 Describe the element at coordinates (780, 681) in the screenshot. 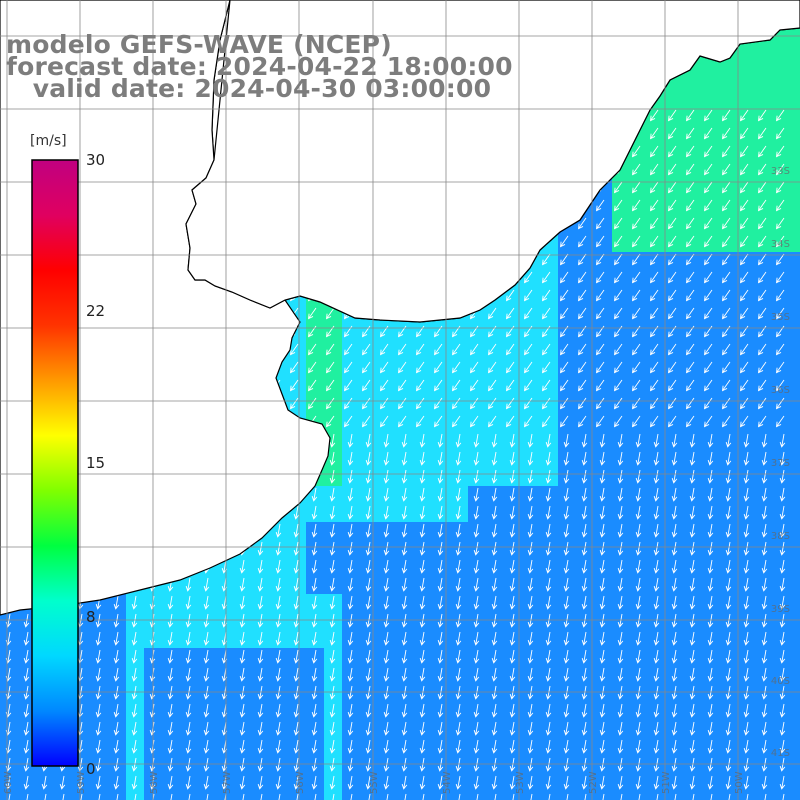

I see `lat-label: 40S` at that location.